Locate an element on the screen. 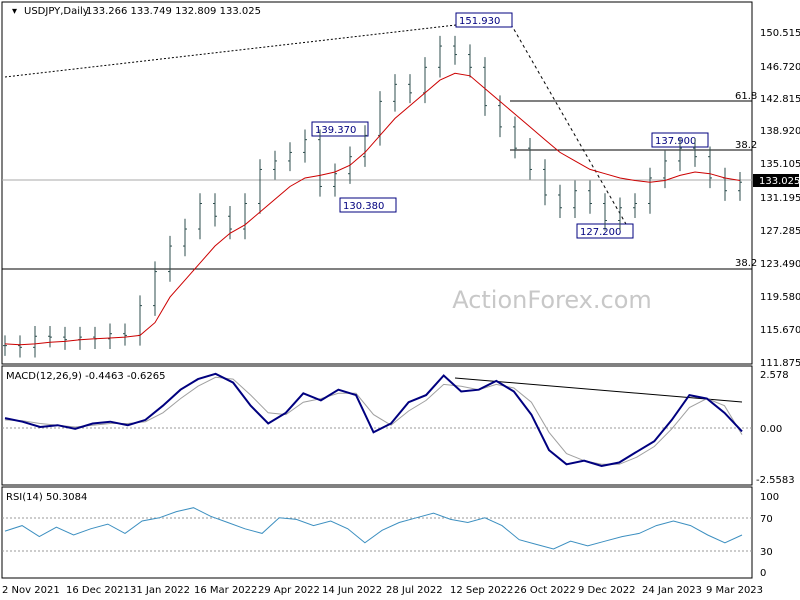 The image size is (800, 600). x-tick-label: 26 Oct 2022 is located at coordinates (545, 590).